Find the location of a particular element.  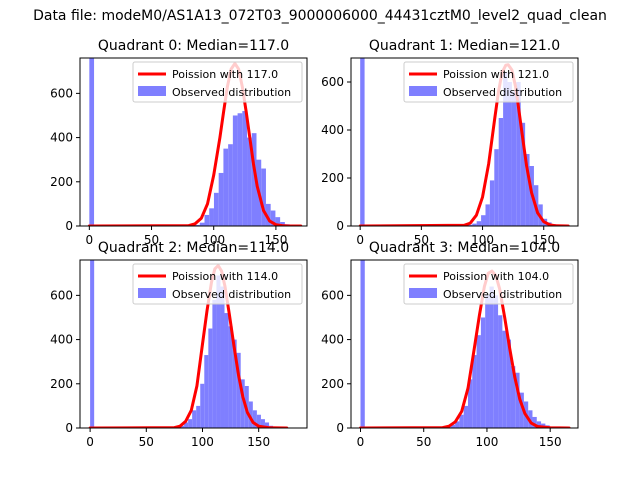

subplot-title: Quadrant 3: Median=104.0 is located at coordinates (464, 248).